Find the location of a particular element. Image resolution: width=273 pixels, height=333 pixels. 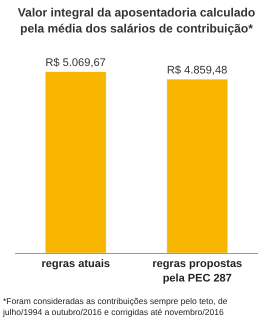

x-tick-label: regras propostas pela PEC 287 is located at coordinates (197, 271).